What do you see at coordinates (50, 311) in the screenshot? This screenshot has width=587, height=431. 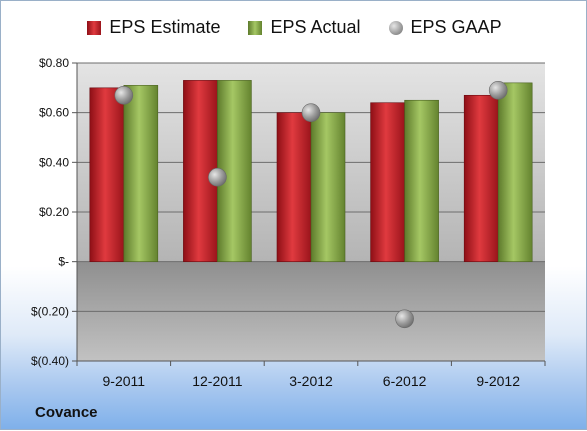 I see `y-tick-label: $(0.20)` at bounding box center [50, 311].